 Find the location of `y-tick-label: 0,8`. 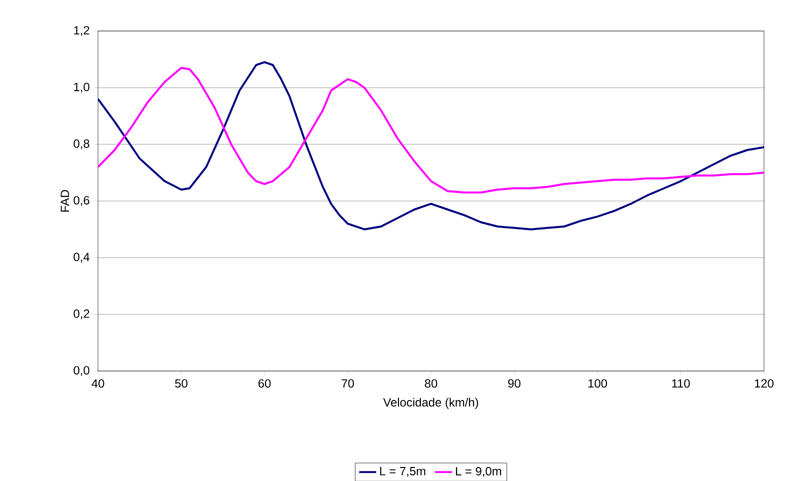

y-tick-label: 0,8 is located at coordinates (82, 144).